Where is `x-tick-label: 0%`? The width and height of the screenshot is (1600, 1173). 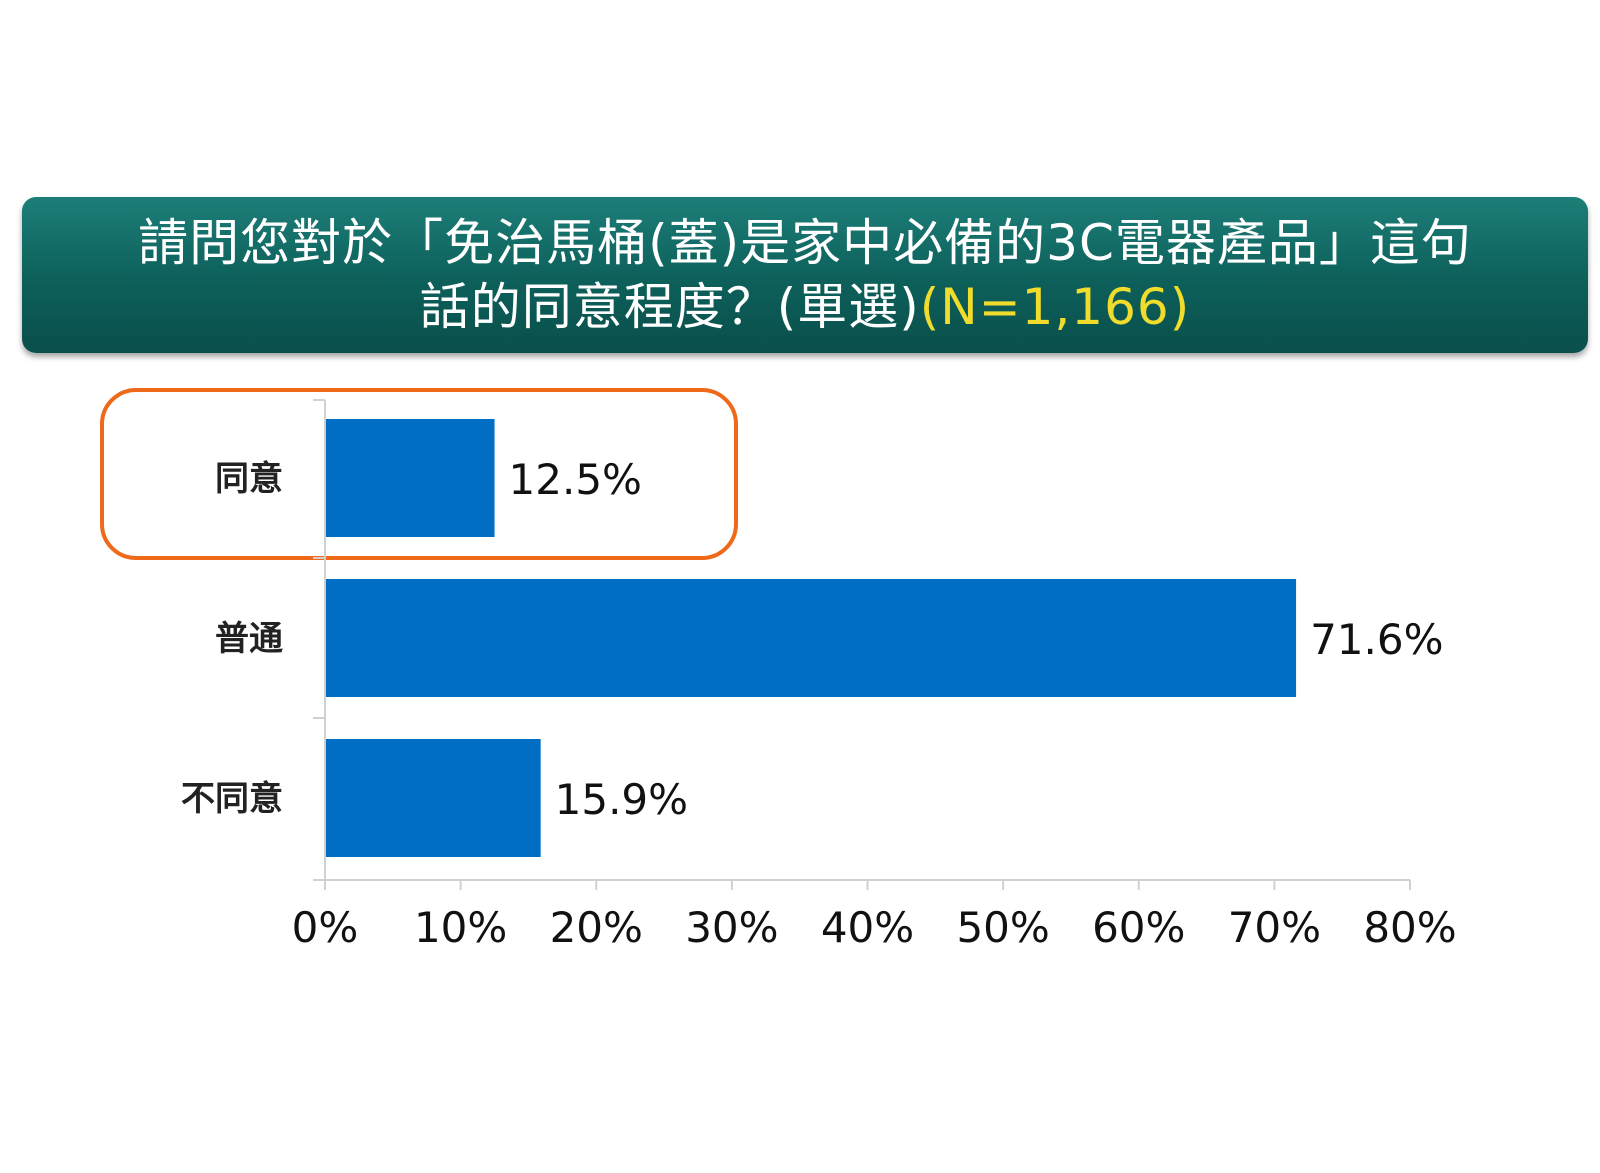 x-tick-label: 0% is located at coordinates (325, 927).